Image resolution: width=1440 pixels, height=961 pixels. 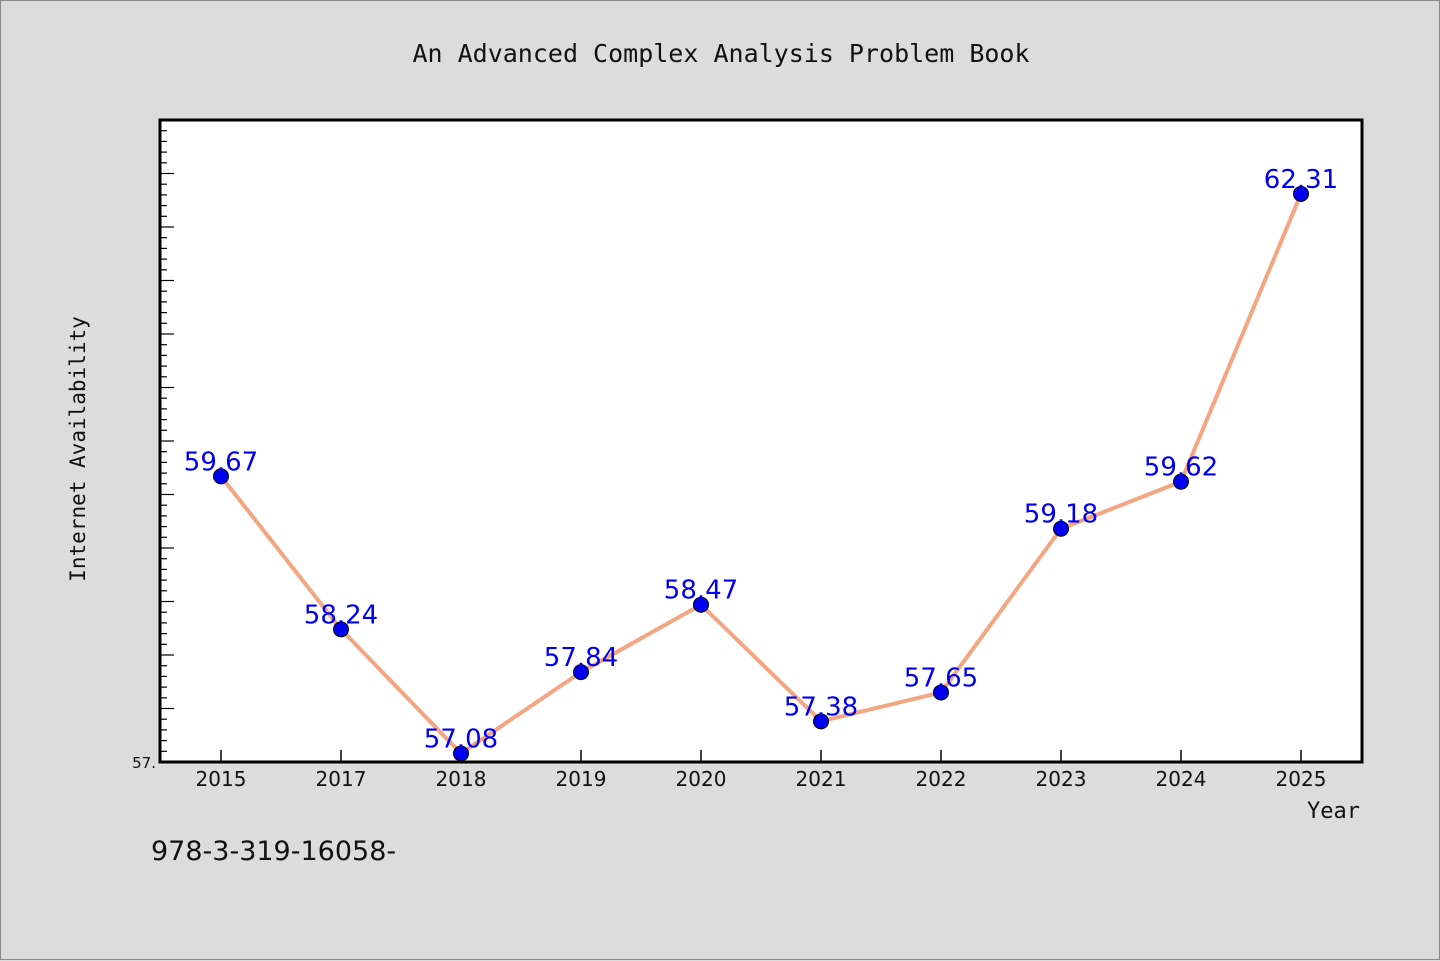 I want to click on y-axis-ticks: 57., so click(x=153, y=451).